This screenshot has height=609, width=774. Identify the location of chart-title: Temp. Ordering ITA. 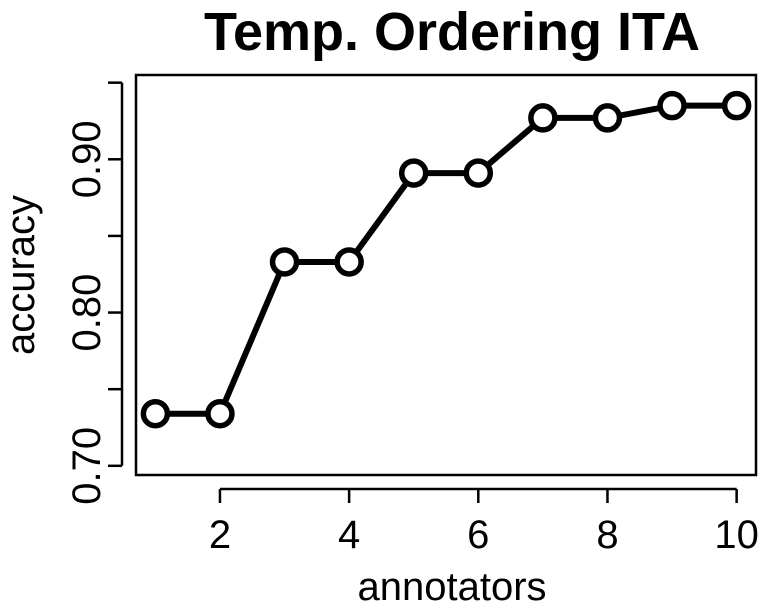
(452, 32).